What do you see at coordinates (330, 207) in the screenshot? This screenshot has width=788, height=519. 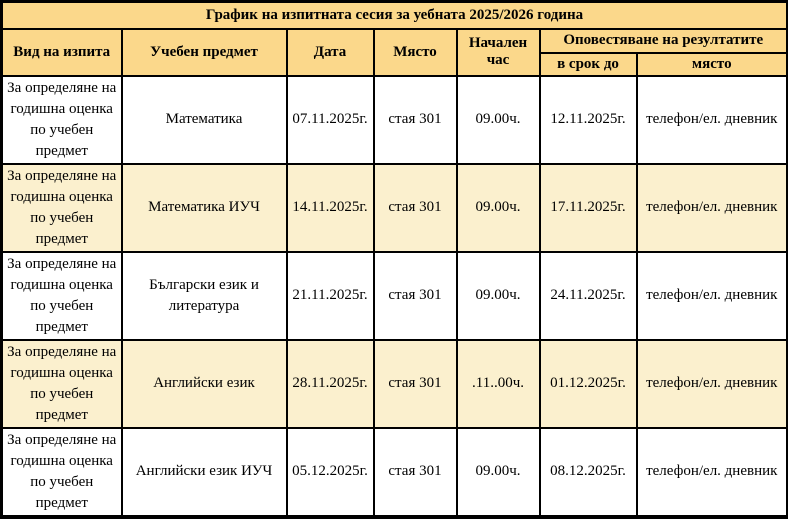 I see `cell-date: 14.11.2025г.` at bounding box center [330, 207].